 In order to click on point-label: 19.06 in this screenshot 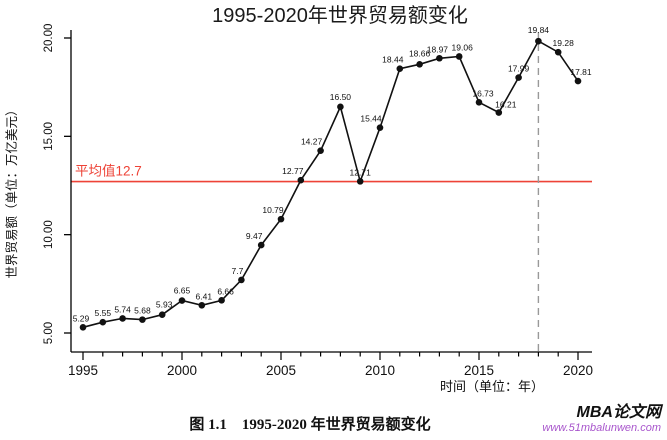, I will do `click(463, 47)`.